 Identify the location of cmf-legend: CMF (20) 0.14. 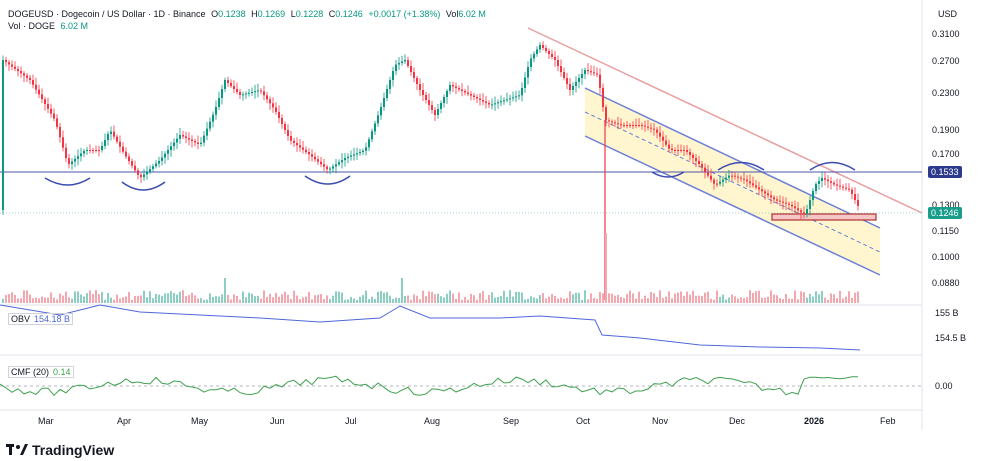
(41, 372).